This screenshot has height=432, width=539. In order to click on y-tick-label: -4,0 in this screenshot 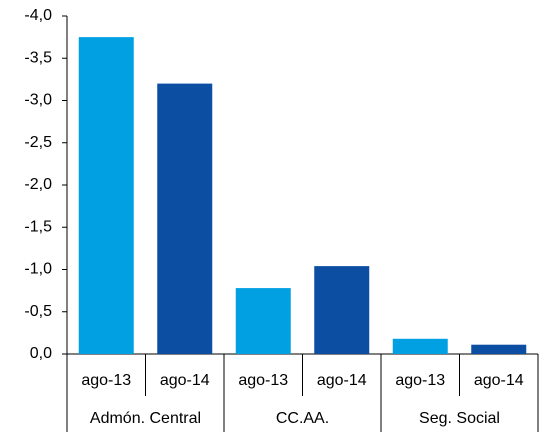, I will do `click(38, 15)`.